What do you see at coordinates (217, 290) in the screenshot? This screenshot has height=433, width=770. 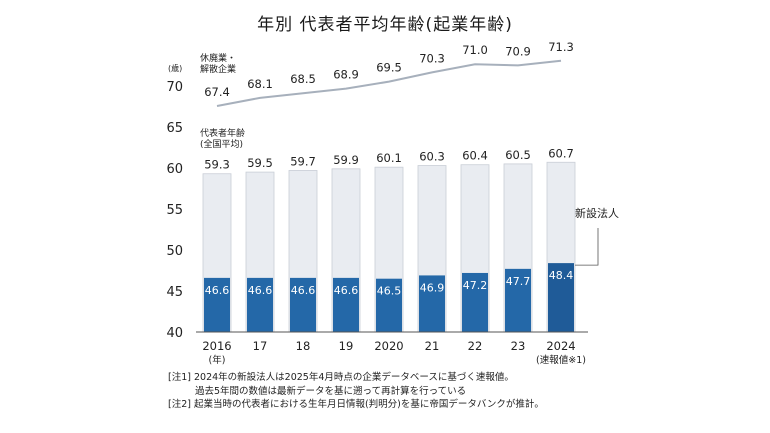 I see `new-corp-value-label-0: 46.6` at bounding box center [217, 290].